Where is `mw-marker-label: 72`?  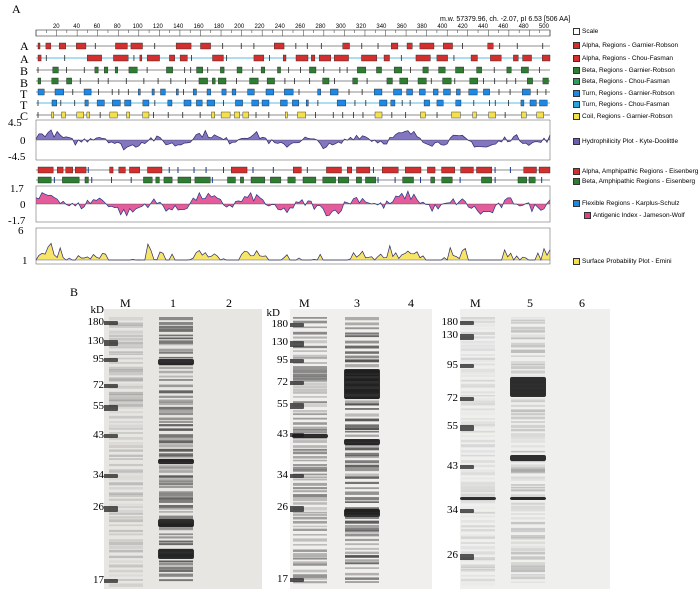
mw-marker-label: 72 is located at coordinates (282, 382).